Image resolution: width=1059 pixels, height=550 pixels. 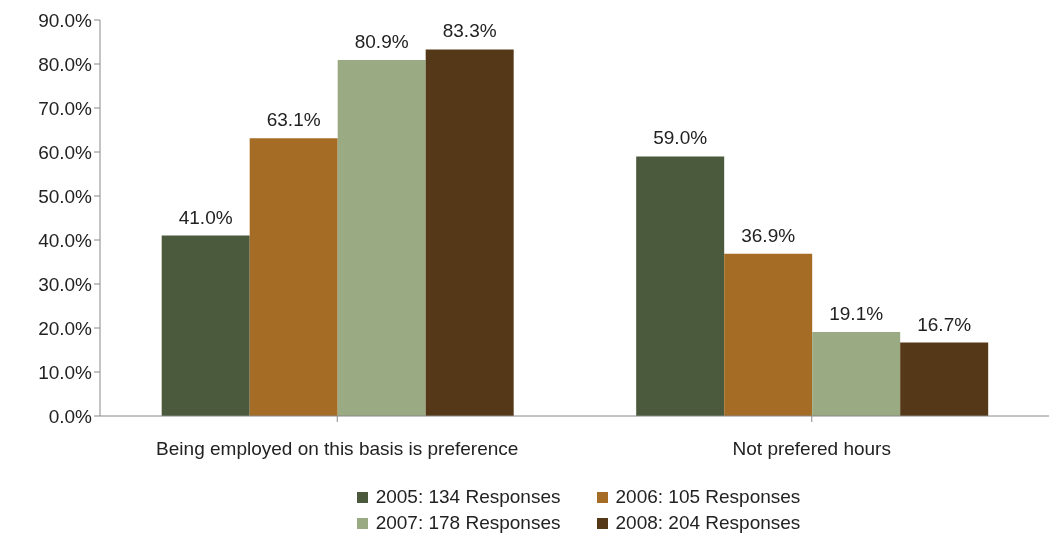 What do you see at coordinates (381, 42) in the screenshot?
I see `data-label: 80.9%` at bounding box center [381, 42].